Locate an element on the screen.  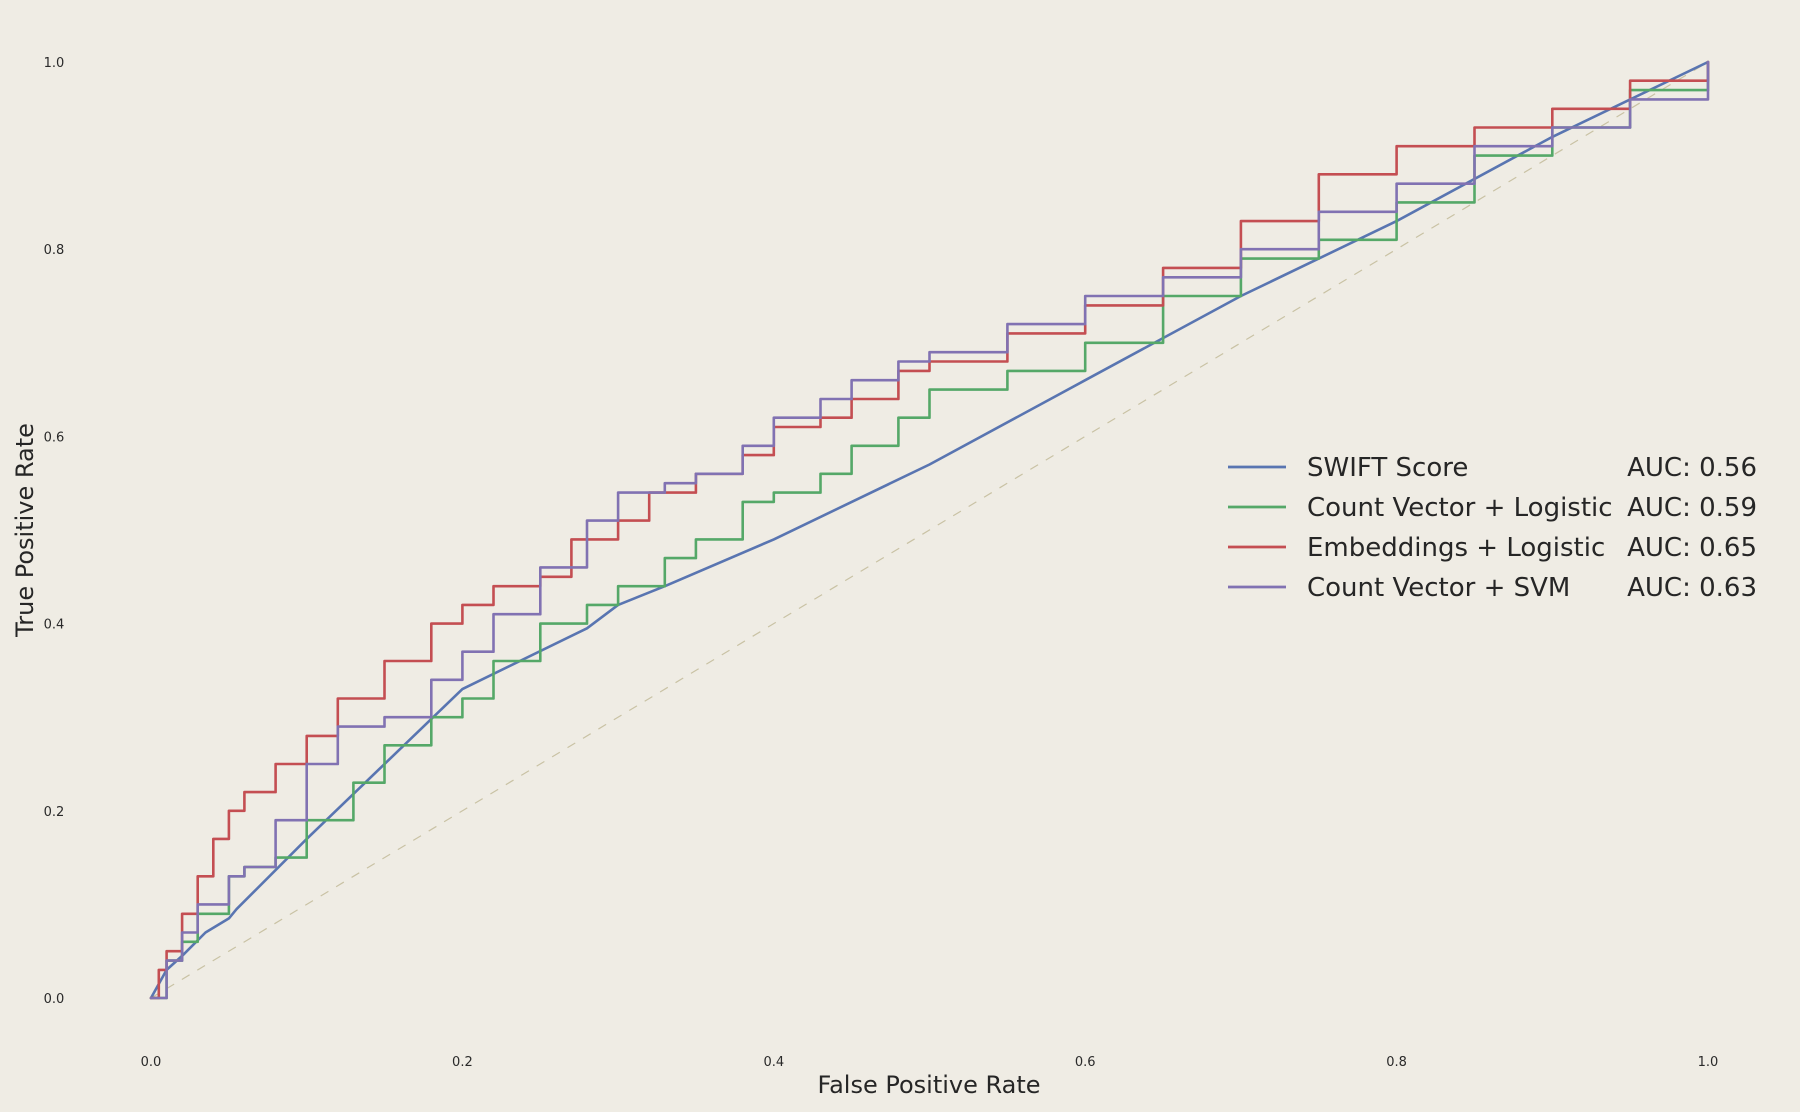
y-tick-label: 0.6 is located at coordinates (54, 437).